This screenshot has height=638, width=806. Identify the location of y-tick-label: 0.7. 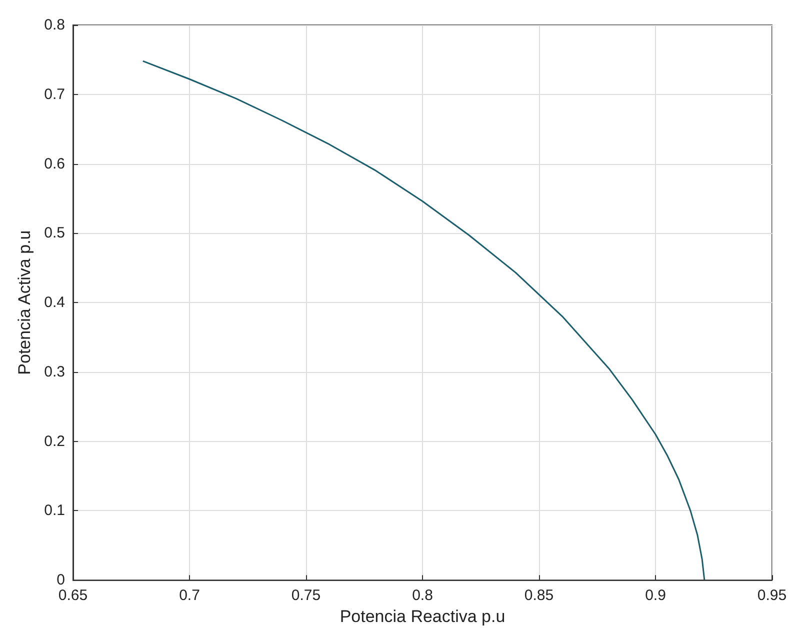
(54, 94).